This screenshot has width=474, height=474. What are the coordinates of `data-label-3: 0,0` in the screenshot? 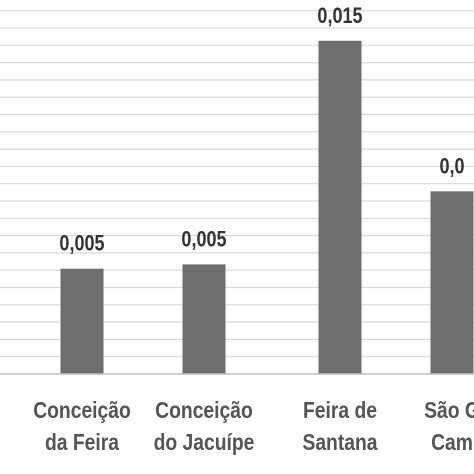 It's located at (451, 167).